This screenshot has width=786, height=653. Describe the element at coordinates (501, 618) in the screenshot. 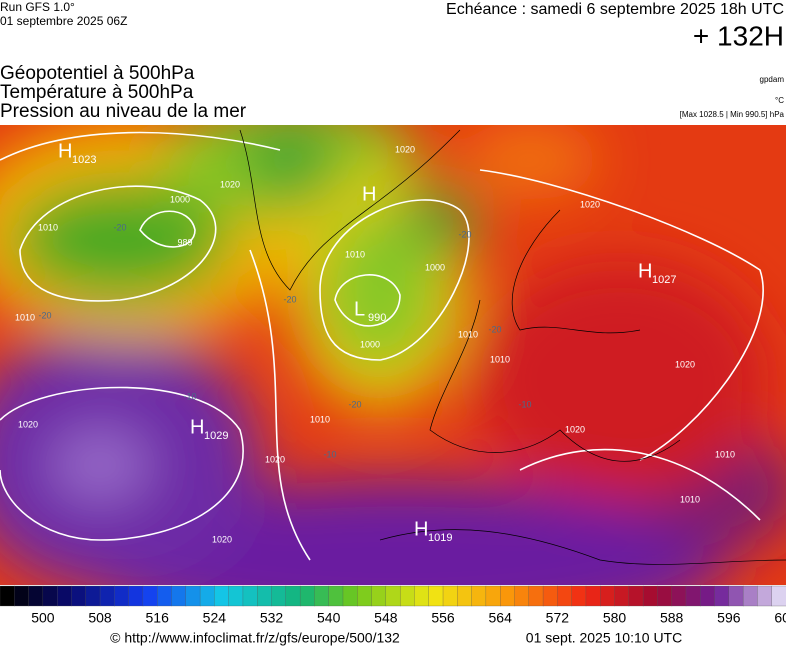

I see `colorbar-label: 564` at that location.